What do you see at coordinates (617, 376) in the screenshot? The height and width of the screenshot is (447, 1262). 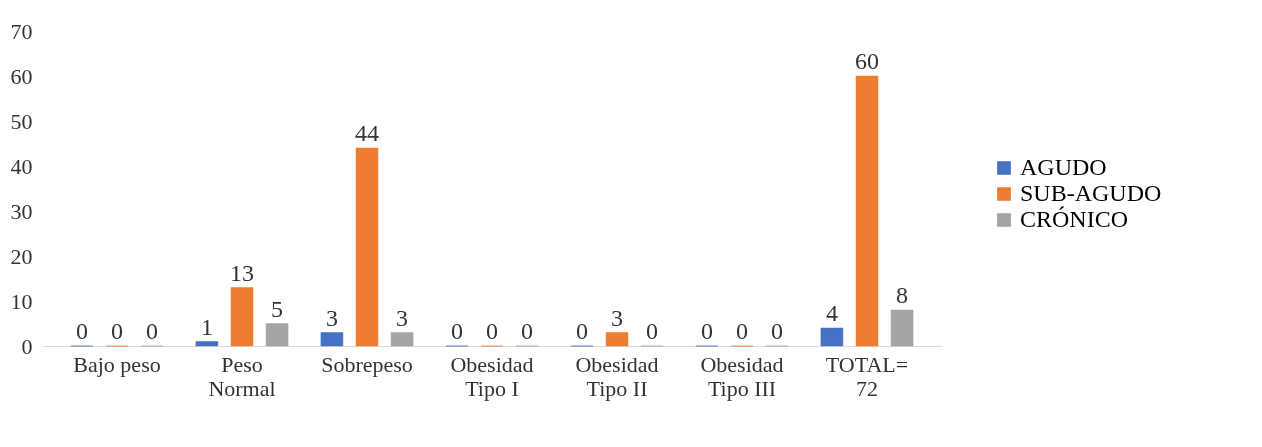 I see `x-tick-label: Obesidad Tipo II` at bounding box center [617, 376].